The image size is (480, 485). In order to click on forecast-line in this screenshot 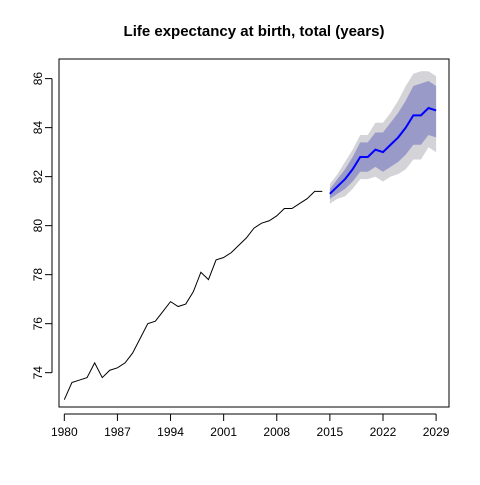, I will do `click(383, 150)`.